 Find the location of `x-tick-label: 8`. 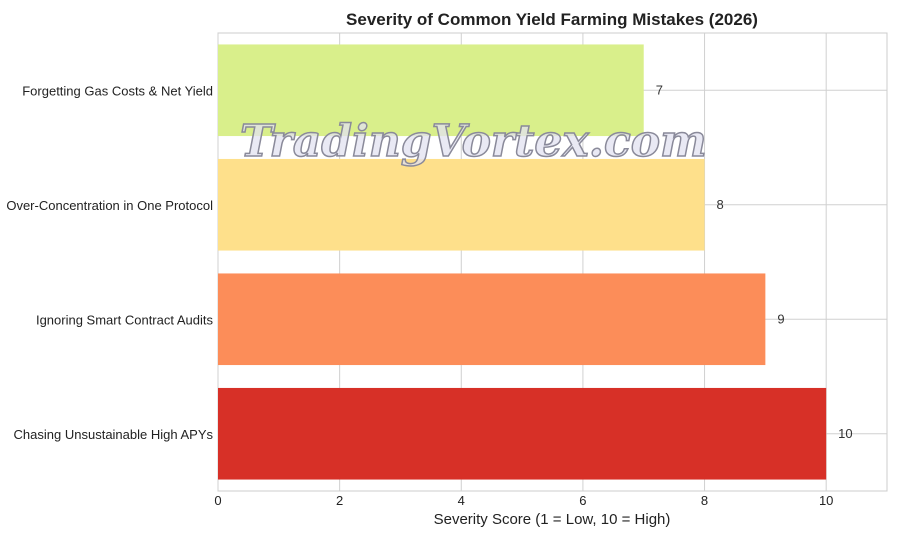

x-tick-label: 8 is located at coordinates (704, 500).